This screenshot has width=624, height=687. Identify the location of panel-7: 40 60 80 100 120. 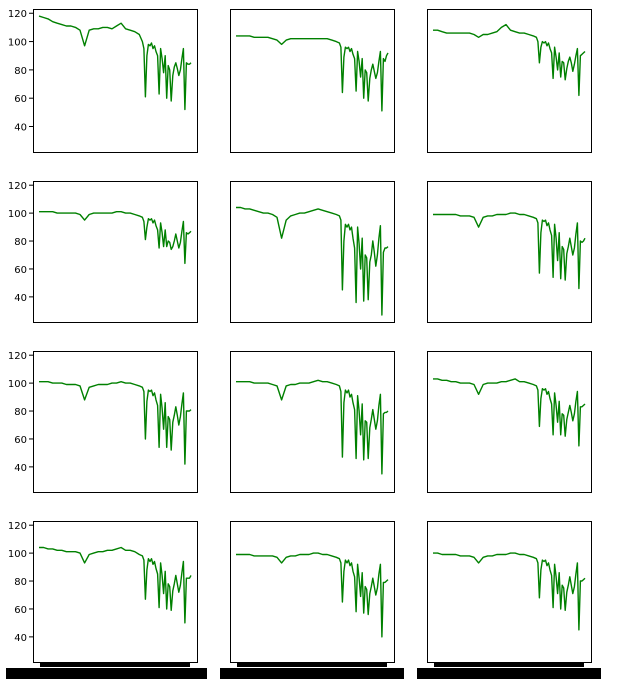
(103, 422).